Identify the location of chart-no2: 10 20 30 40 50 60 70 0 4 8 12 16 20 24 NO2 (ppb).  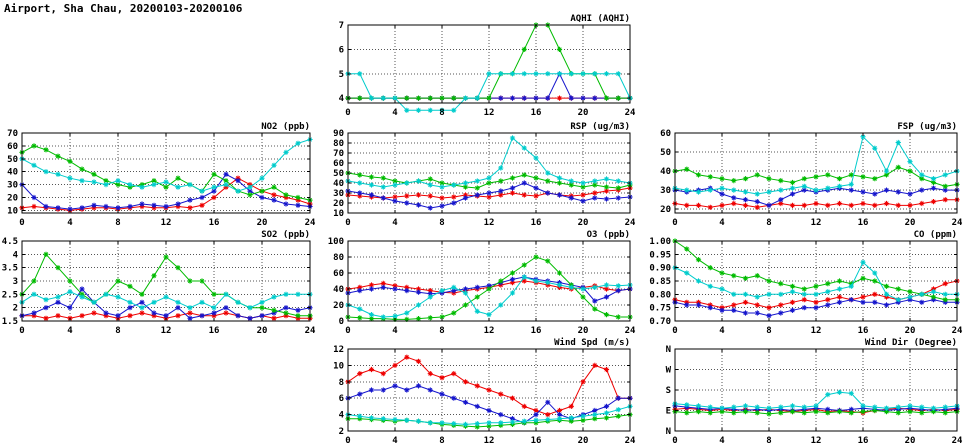
(160, 174).